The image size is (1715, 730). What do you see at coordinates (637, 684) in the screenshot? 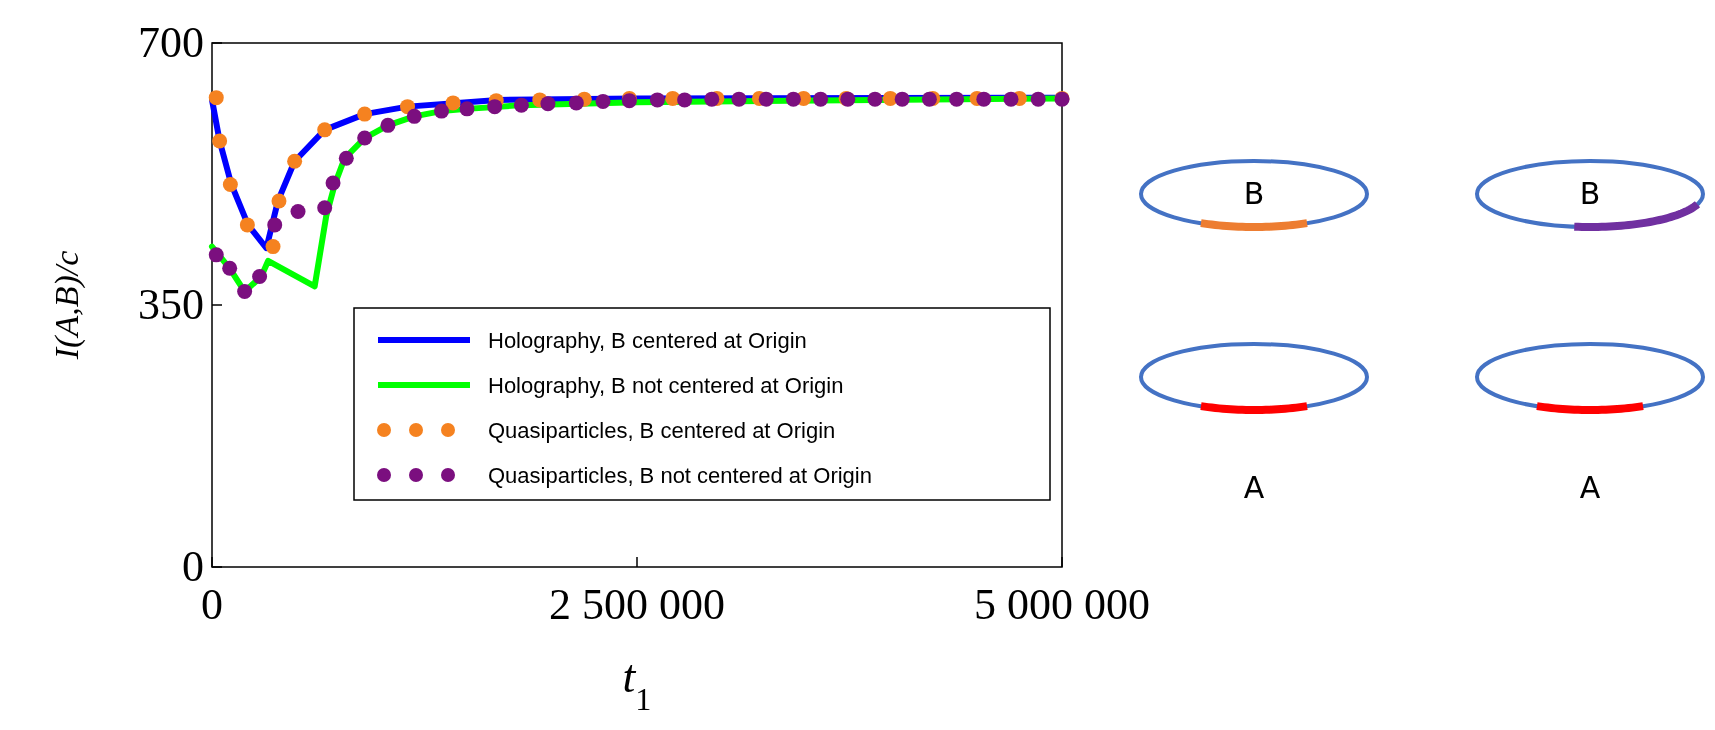
I see `x-axis-title: t$_{1}$` at bounding box center [637, 684].